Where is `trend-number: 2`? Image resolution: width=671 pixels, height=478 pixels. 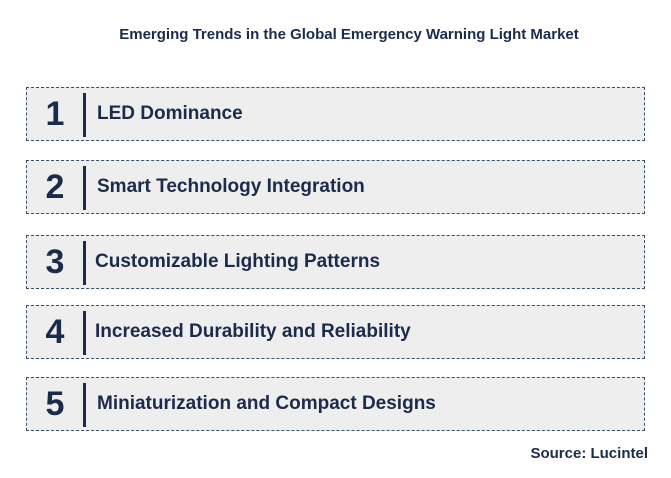
trend-number: 2 is located at coordinates (55, 186).